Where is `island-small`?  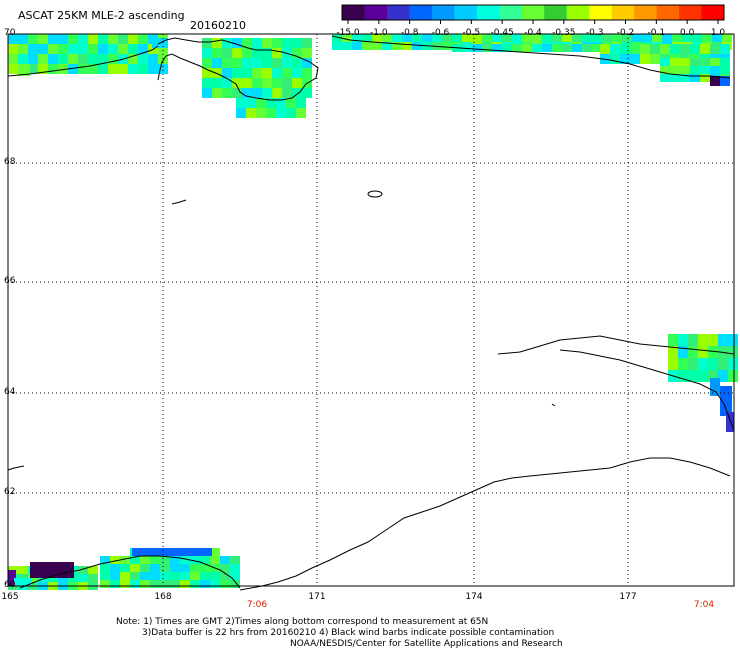
island-small is located at coordinates (179, 202).